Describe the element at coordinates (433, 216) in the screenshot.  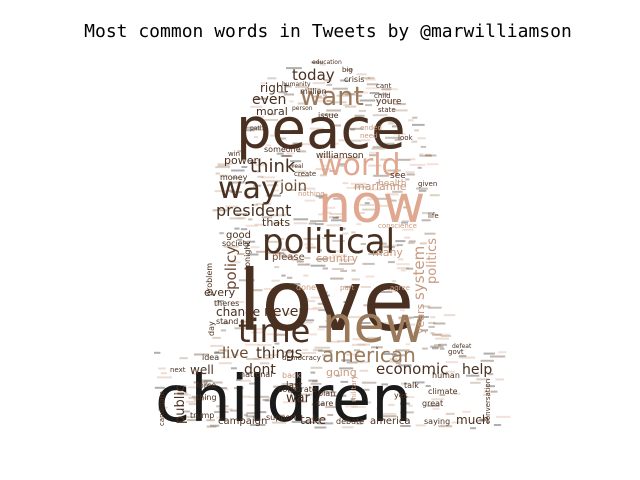
I see `word-life: life` at that location.